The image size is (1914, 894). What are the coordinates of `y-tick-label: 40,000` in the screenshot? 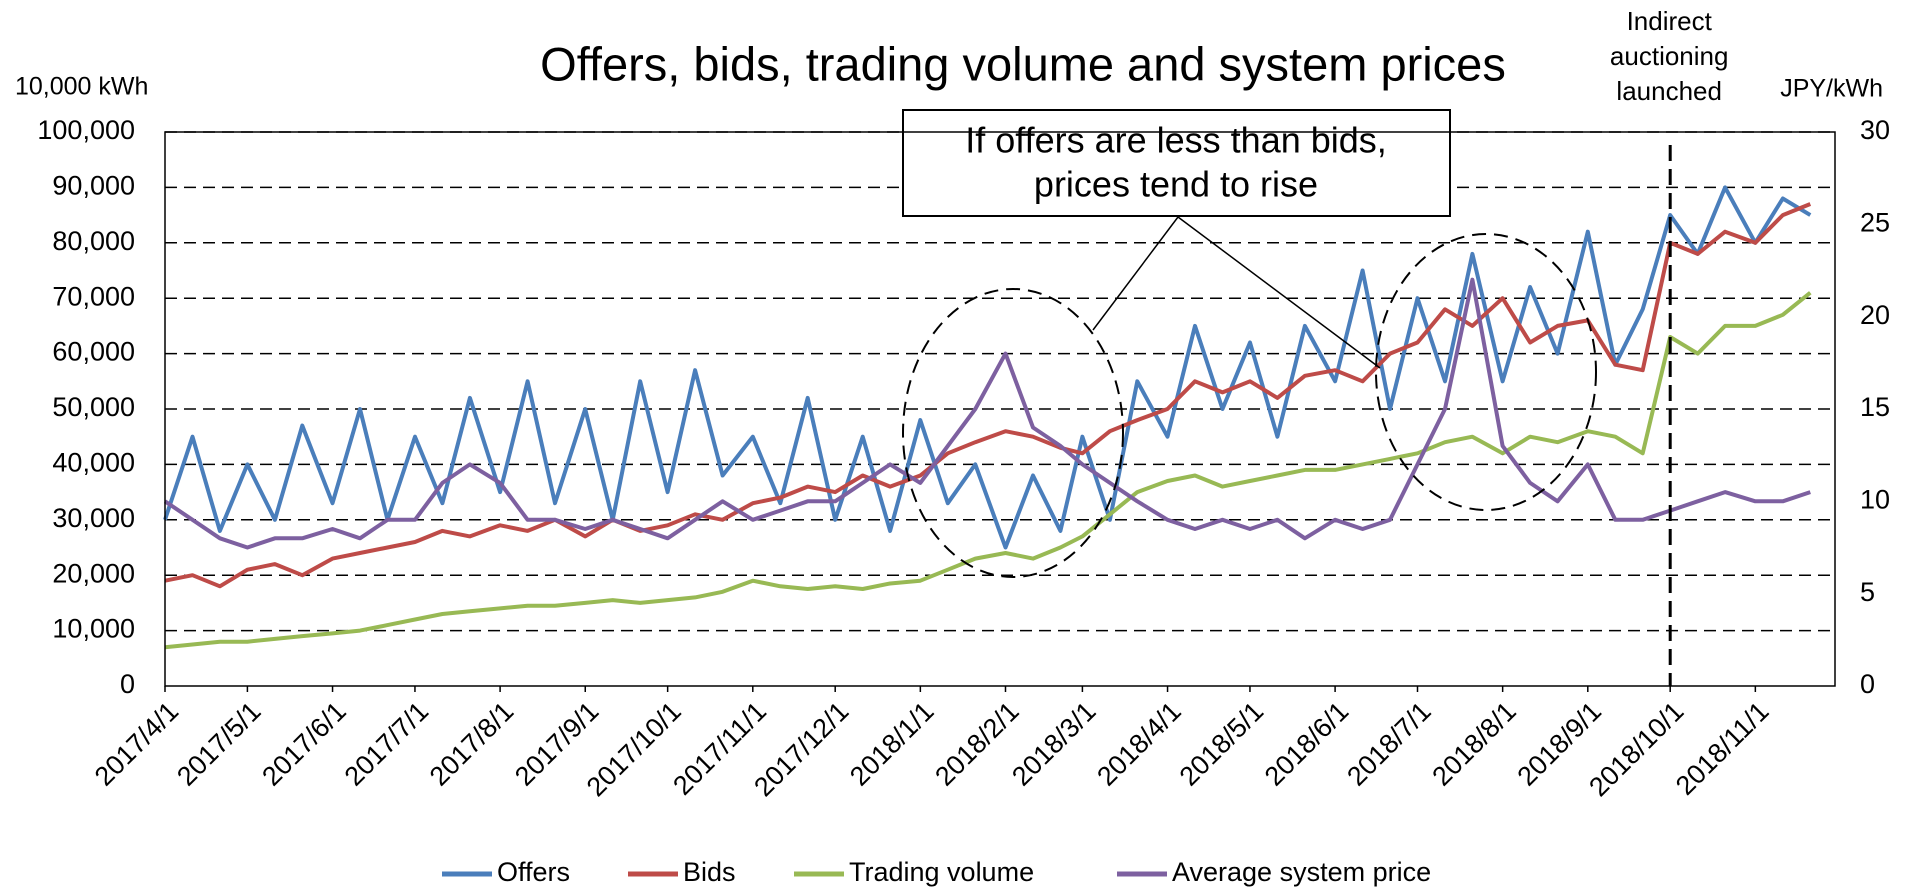 It's located at (93, 463).